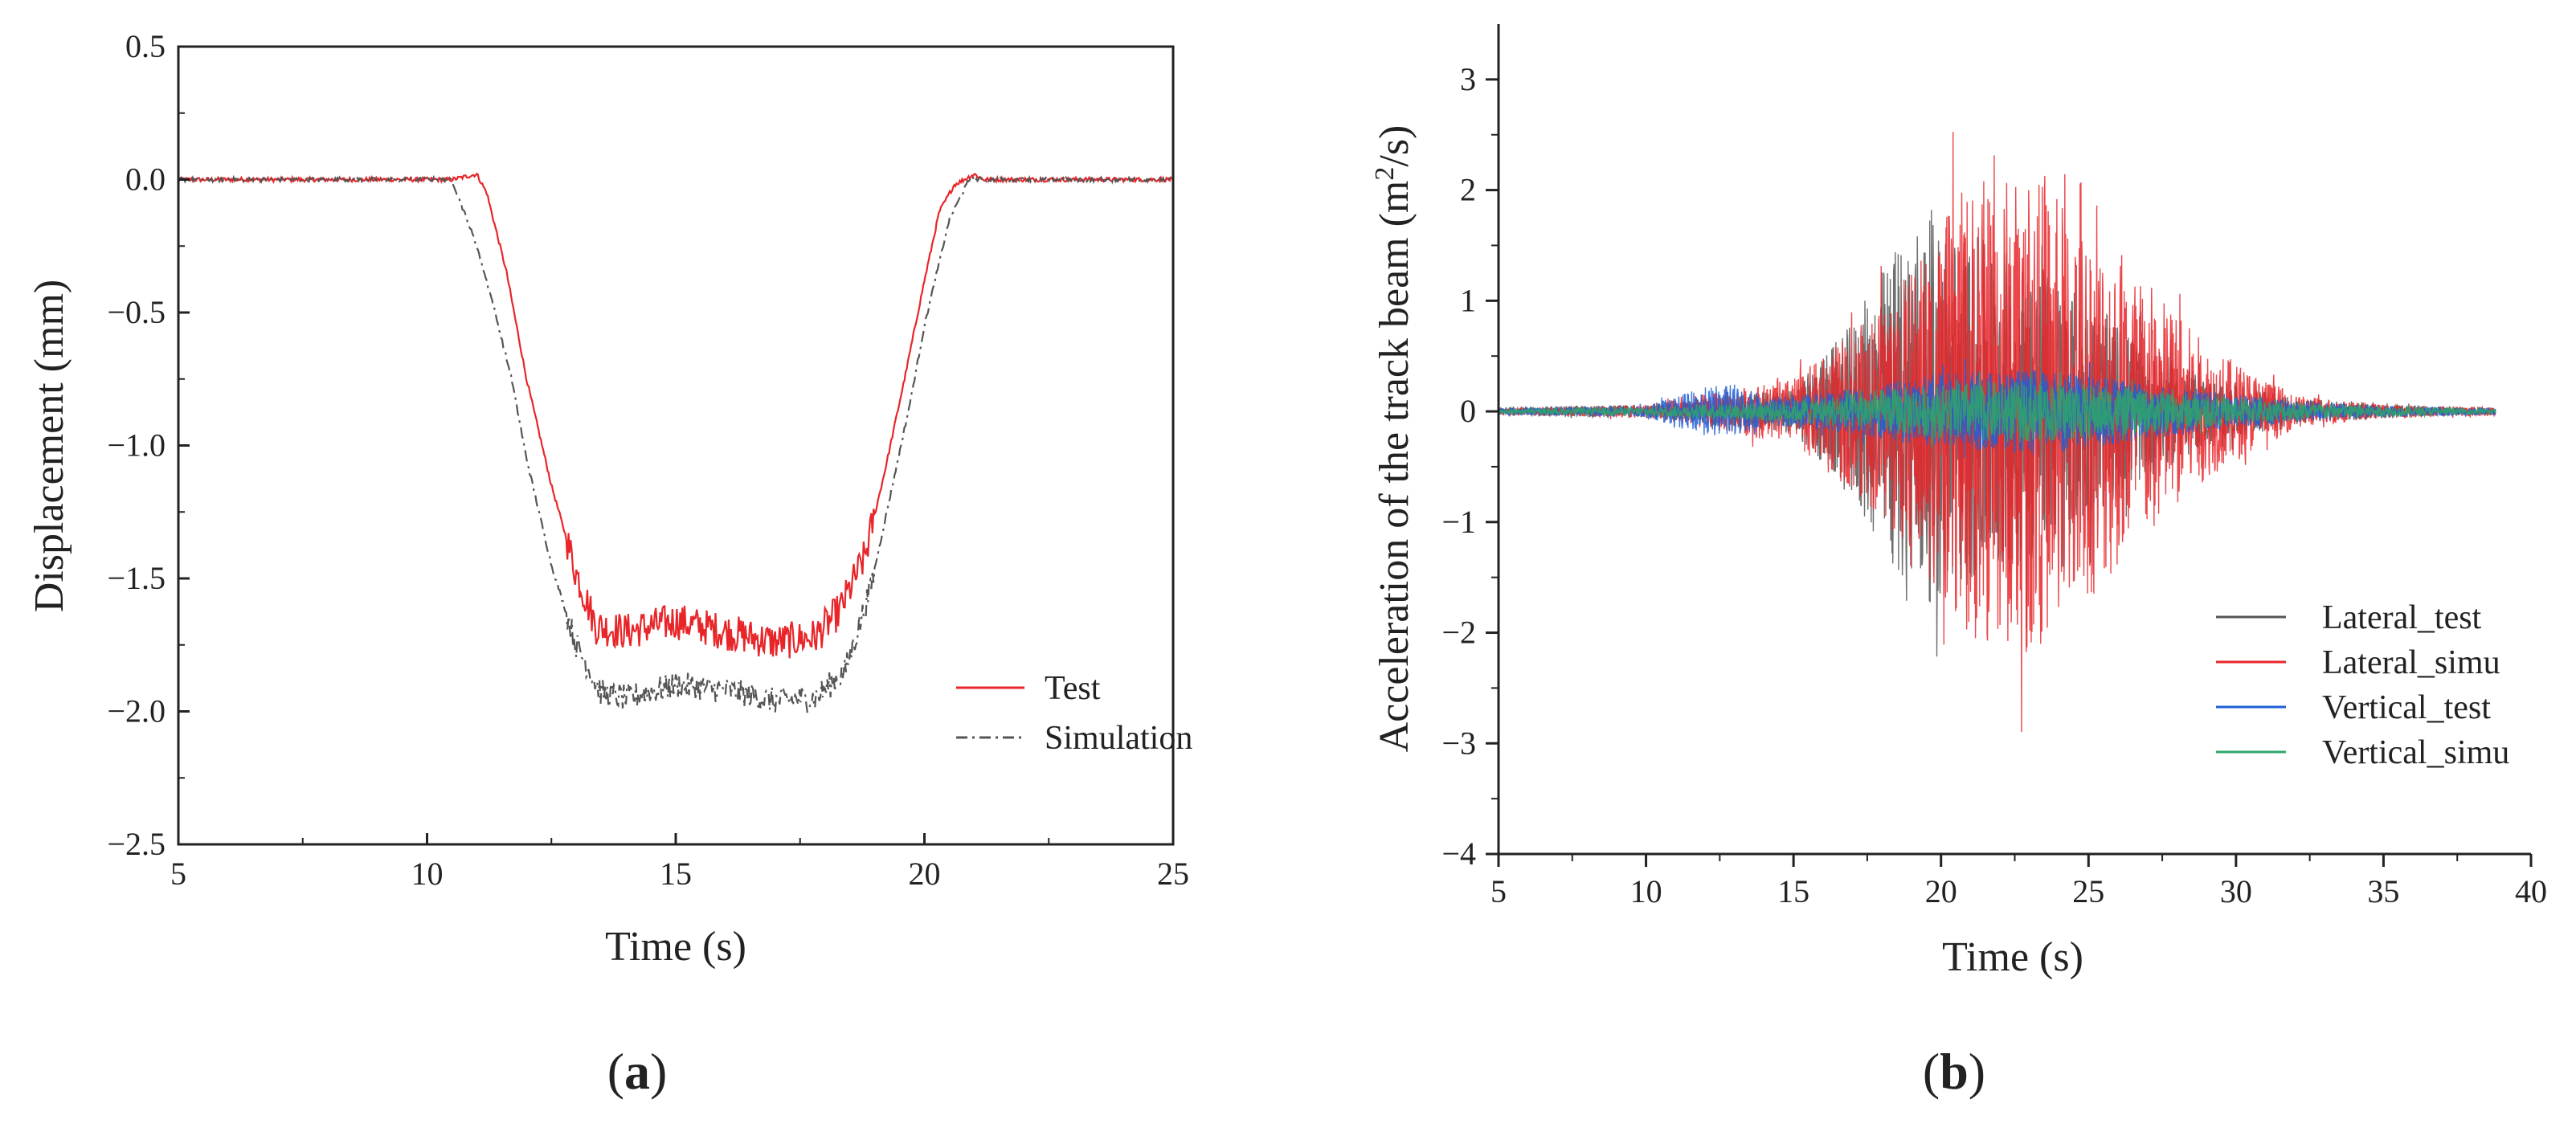 This screenshot has width=2576, height=1140. What do you see at coordinates (2406, 707) in the screenshot?
I see `legend-label-vertical-test: Vertical_test` at bounding box center [2406, 707].